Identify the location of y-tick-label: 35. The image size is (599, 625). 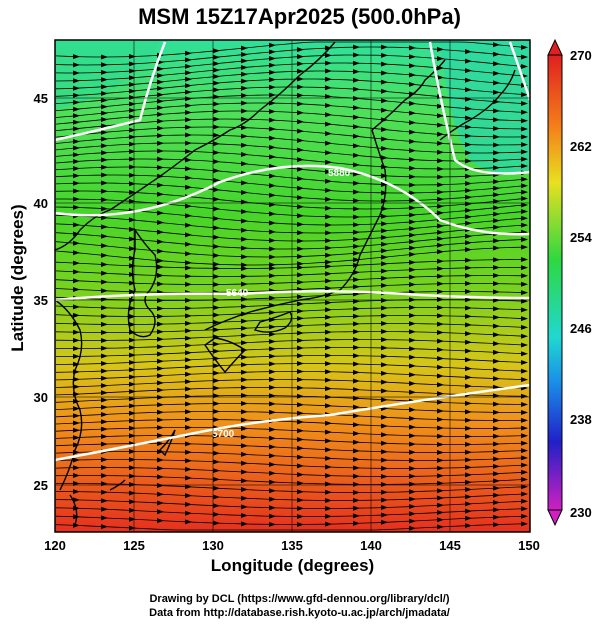
(41, 300).